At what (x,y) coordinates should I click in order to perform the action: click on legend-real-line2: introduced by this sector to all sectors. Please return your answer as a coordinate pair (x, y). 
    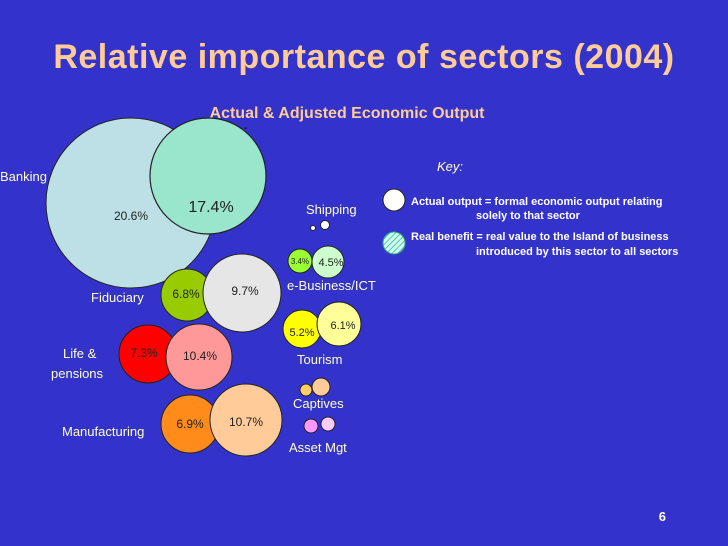
    Looking at the image, I should click on (577, 252).